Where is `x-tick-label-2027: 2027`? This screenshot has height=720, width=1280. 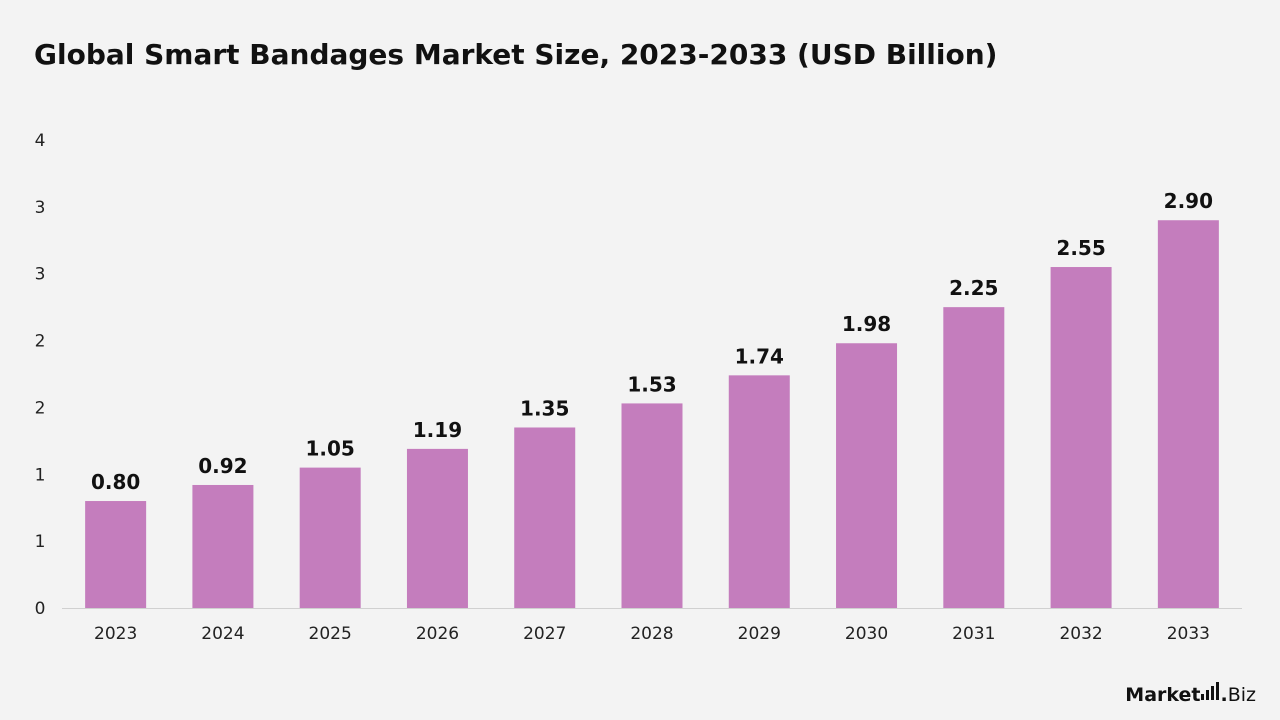
x-tick-label-2027: 2027 is located at coordinates (544, 634).